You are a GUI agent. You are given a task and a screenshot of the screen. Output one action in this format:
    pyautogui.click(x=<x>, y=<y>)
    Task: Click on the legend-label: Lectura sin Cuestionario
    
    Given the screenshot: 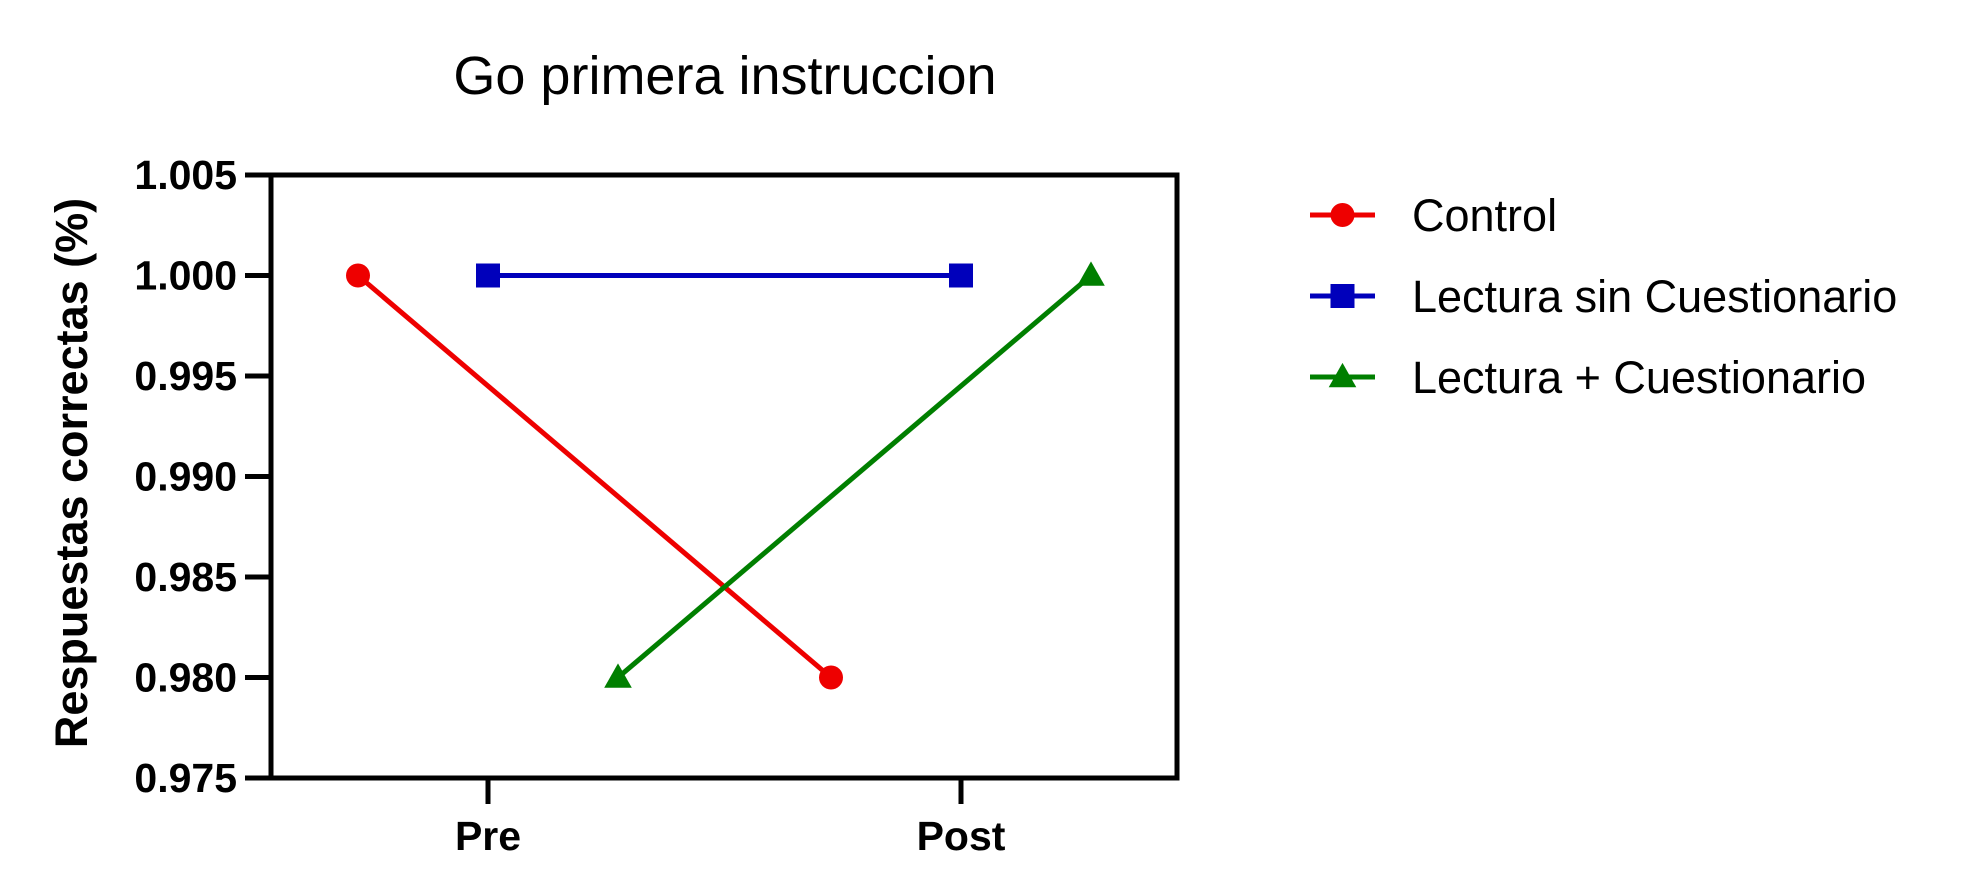 What is the action you would take?
    pyautogui.click(x=1654, y=296)
    